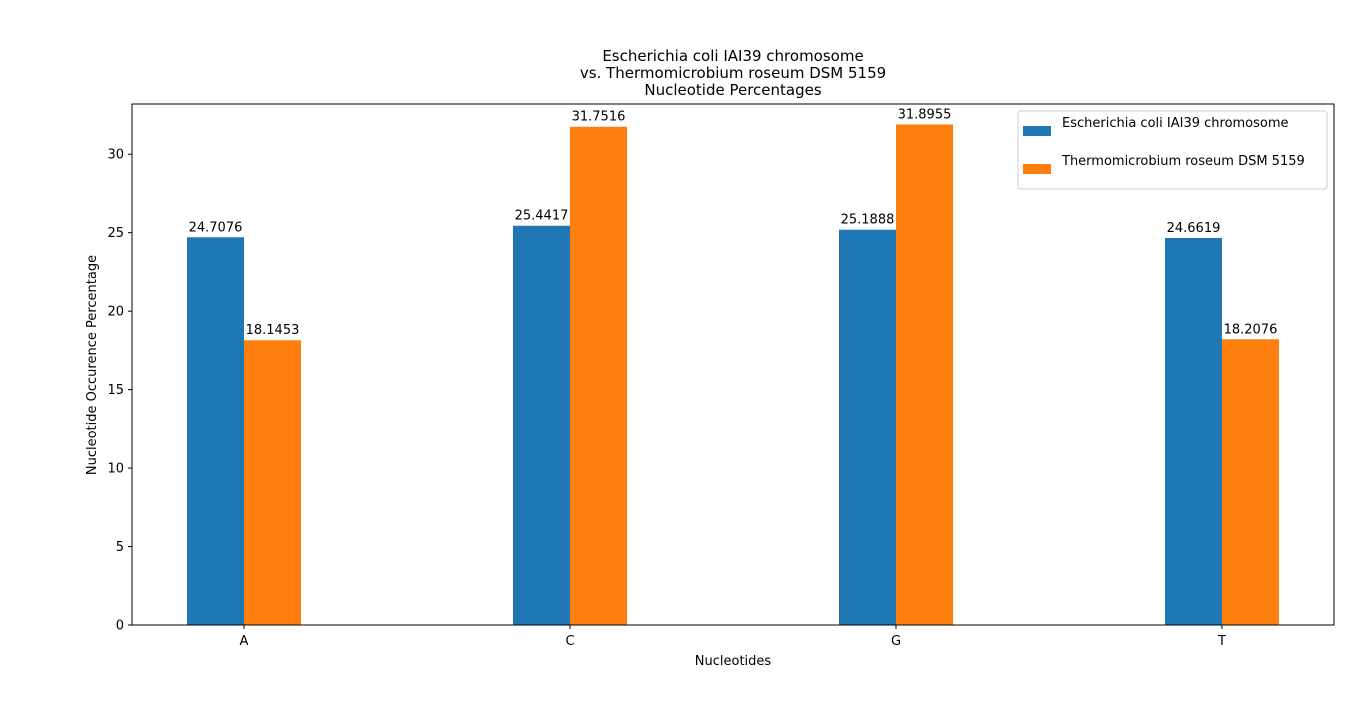  What do you see at coordinates (733, 661) in the screenshot?
I see `x-axis-label: Nucleotides` at bounding box center [733, 661].